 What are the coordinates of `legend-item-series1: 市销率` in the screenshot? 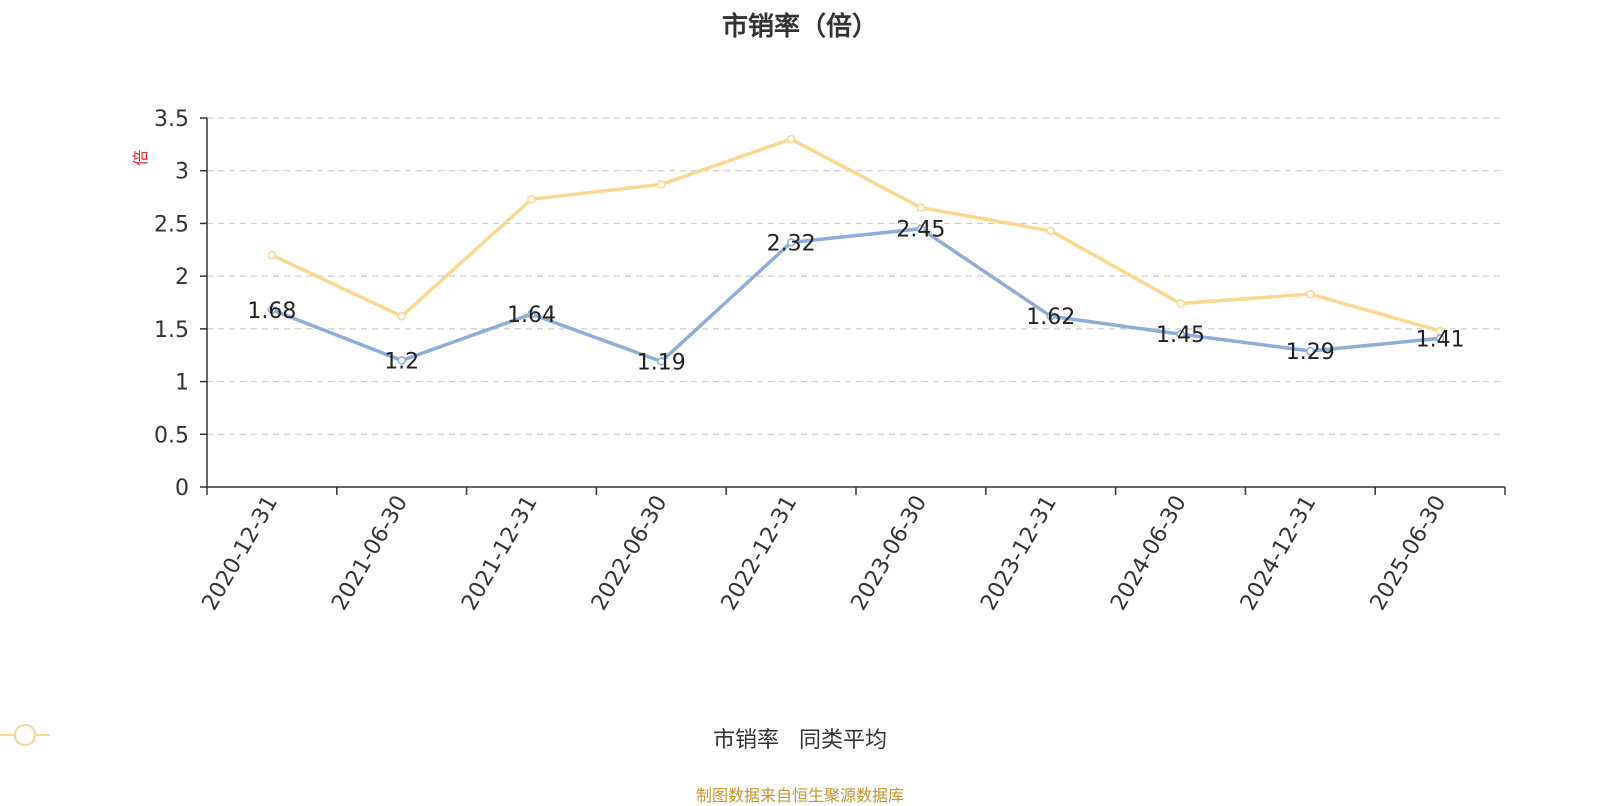 It's located at (389, 738).